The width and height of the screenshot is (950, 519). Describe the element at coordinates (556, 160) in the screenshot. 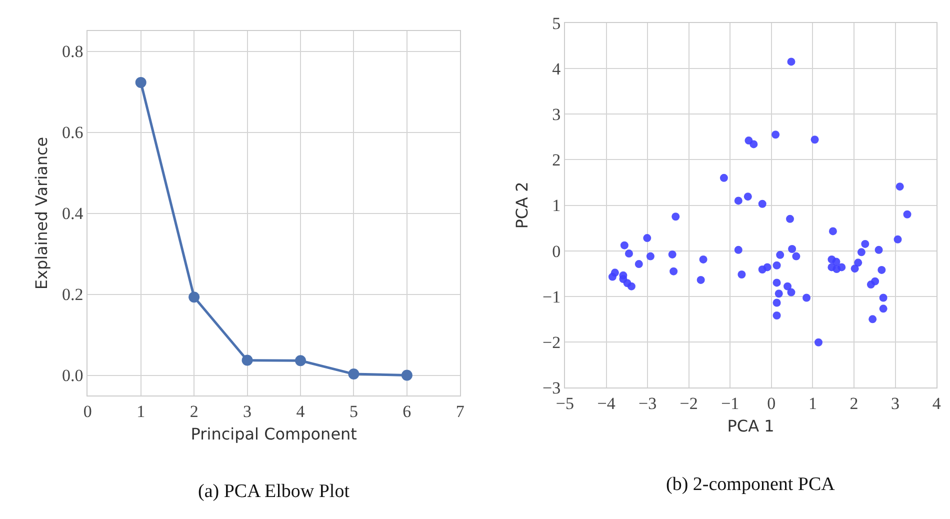

I see `y-tick-label: 2` at that location.